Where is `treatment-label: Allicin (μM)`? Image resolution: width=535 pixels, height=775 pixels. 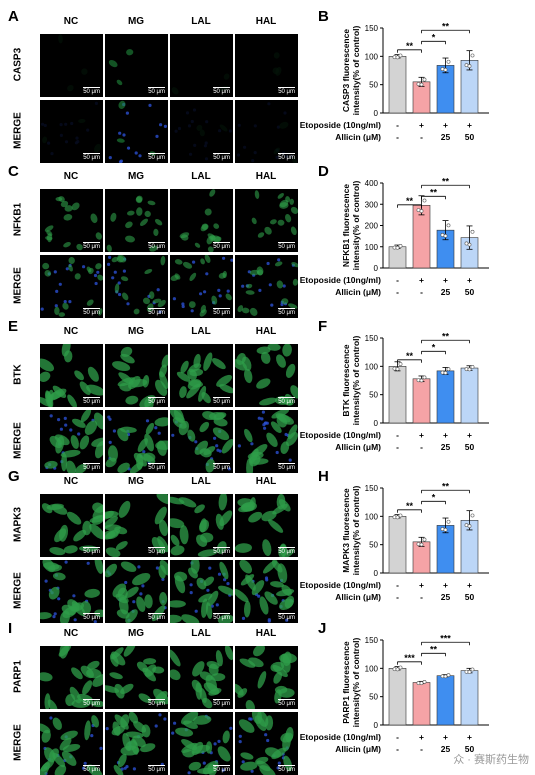
treatment-label: Allicin (μM) is located at coordinates (358, 137).